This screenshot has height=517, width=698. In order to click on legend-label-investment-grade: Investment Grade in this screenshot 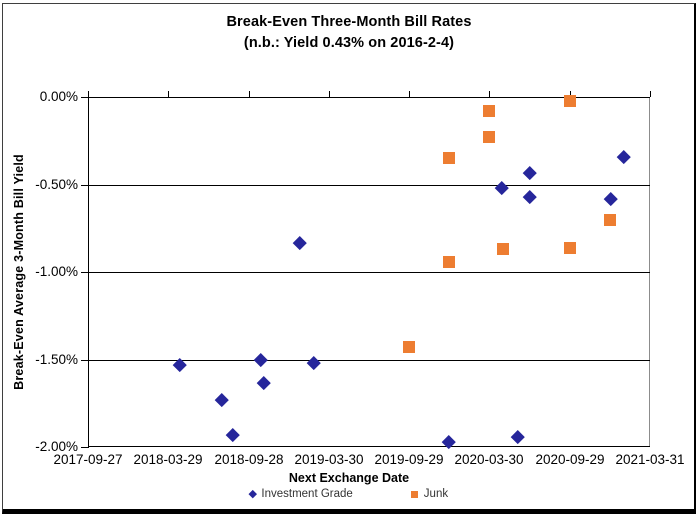, I will do `click(307, 494)`.